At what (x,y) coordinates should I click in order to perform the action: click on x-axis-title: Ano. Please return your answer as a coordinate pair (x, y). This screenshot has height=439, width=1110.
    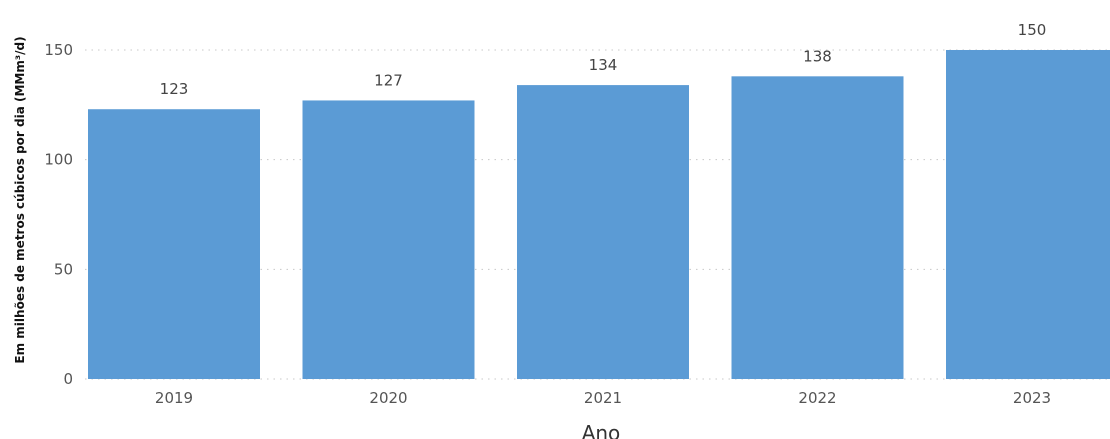
    Looking at the image, I should click on (601, 430).